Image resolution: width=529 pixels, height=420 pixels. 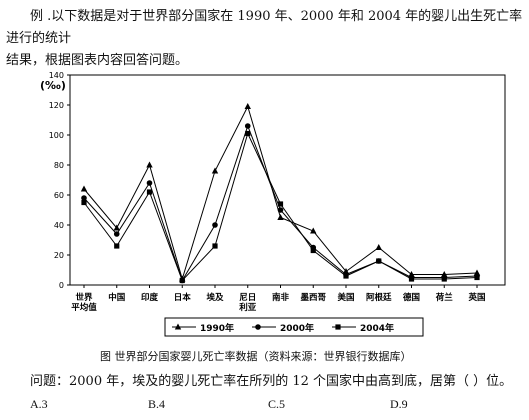 I want to click on legend-label: 2000年, so click(x=297, y=328).